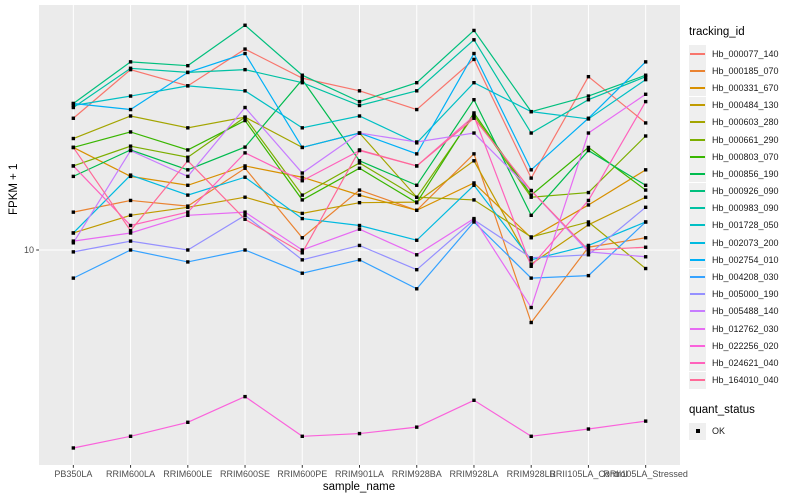  I want to click on legend-item: Hb_000603_280, so click(744, 122).